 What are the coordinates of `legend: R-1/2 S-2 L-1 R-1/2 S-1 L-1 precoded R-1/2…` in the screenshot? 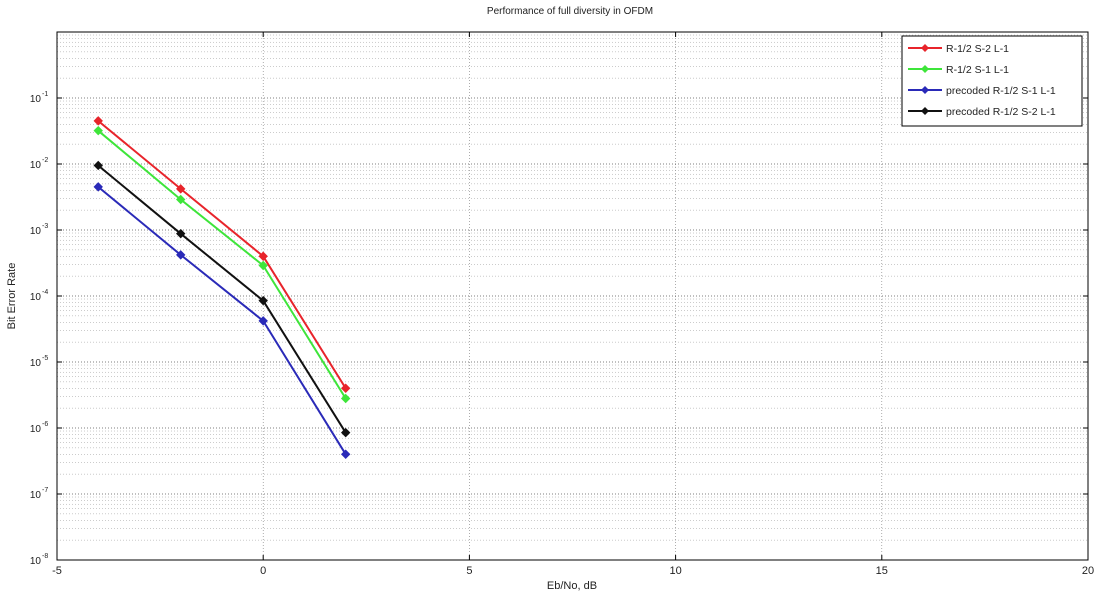 It's located at (992, 81).